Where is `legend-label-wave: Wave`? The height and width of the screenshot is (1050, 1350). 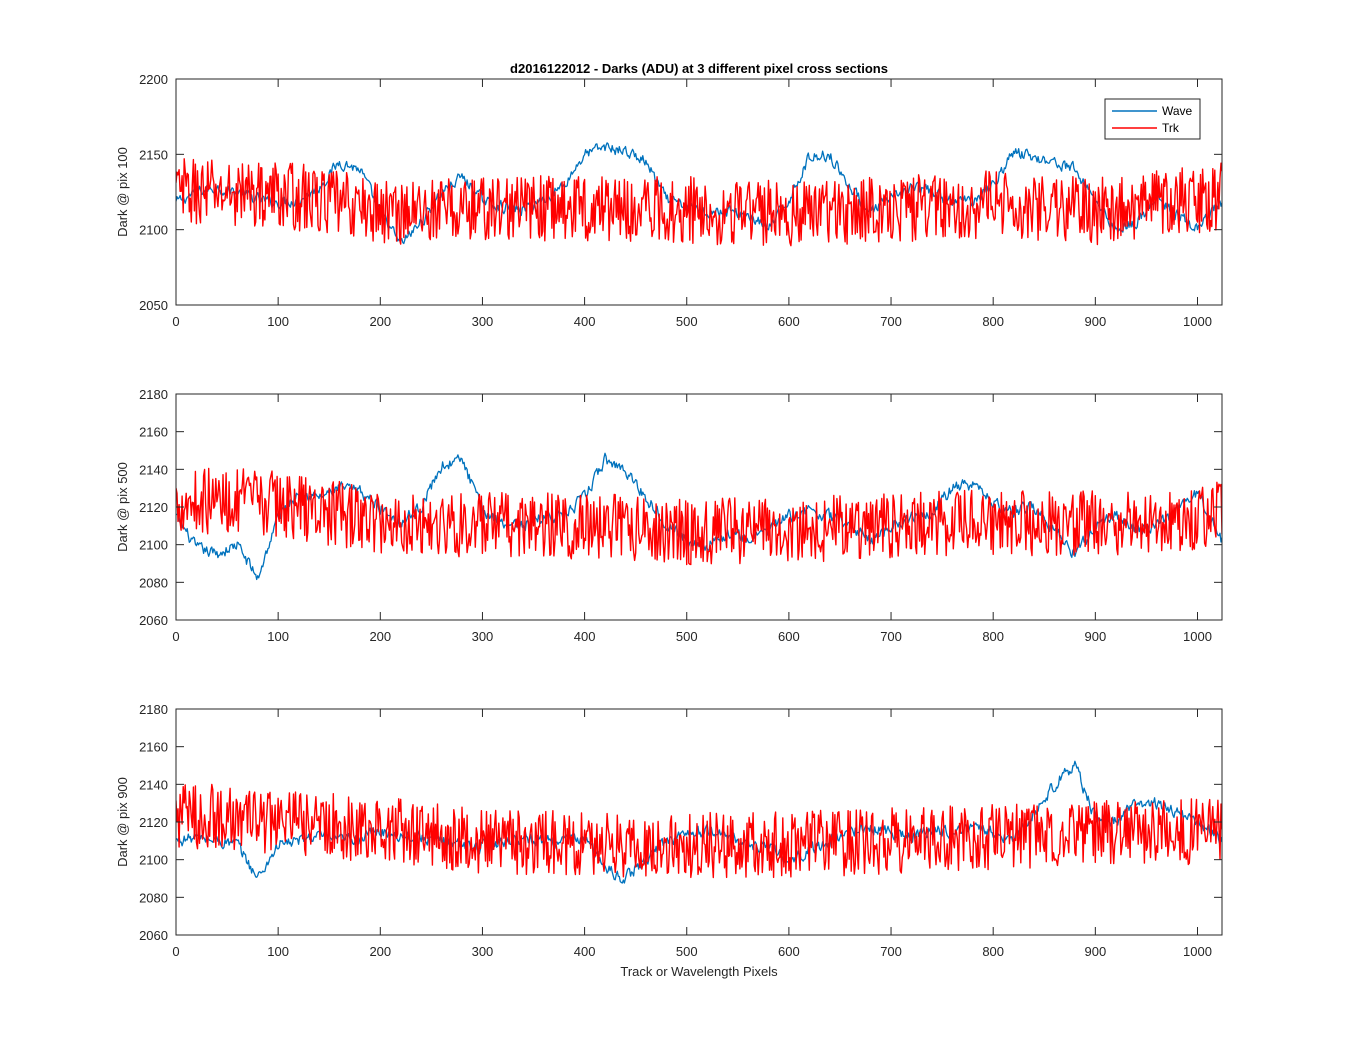 legend-label-wave: Wave is located at coordinates (1177, 111).